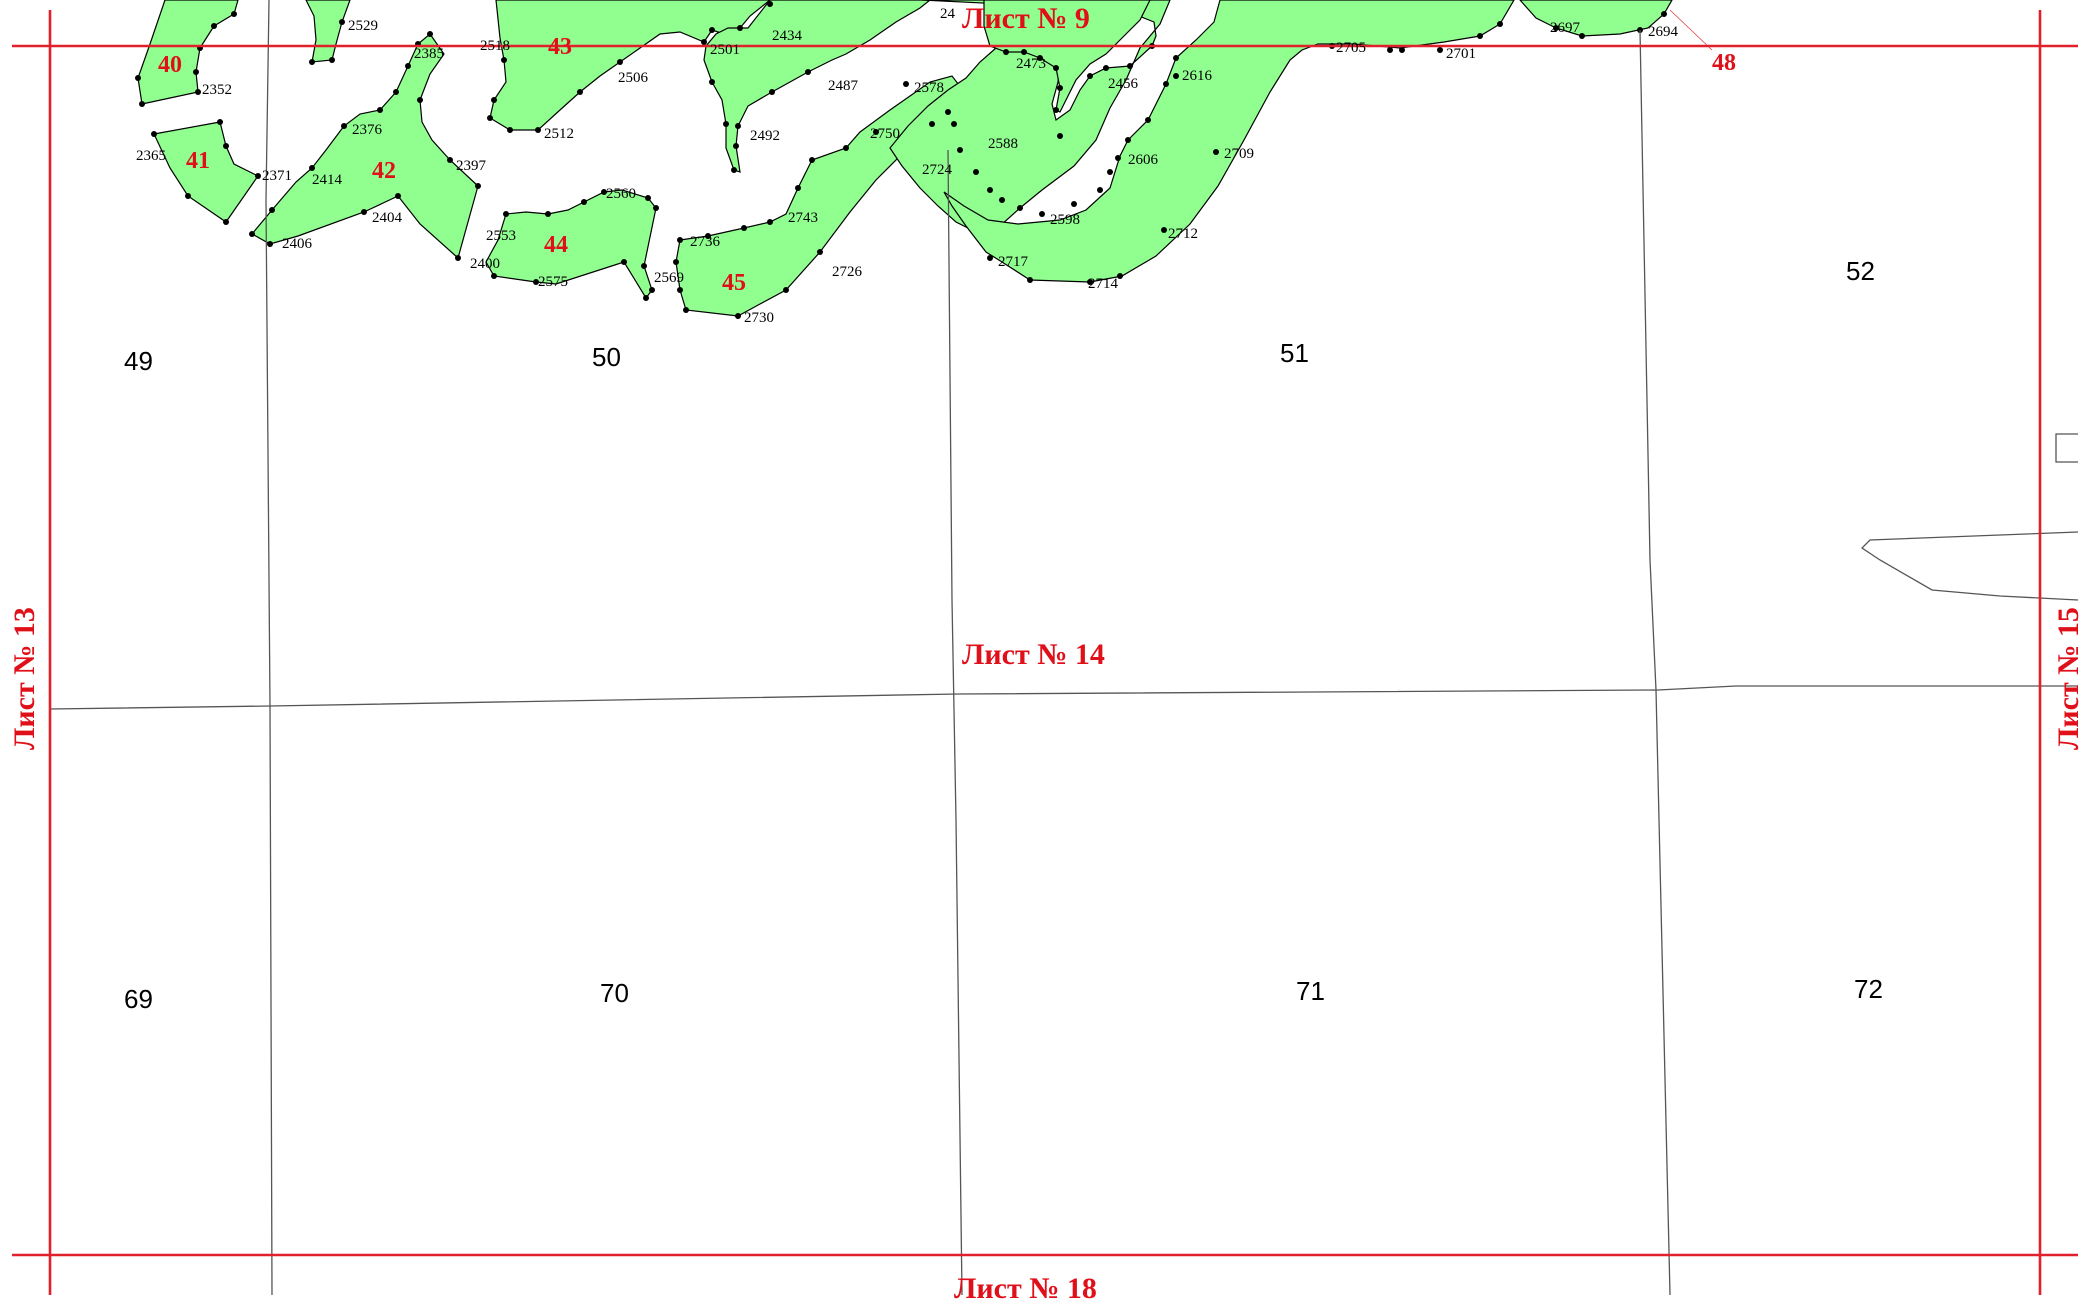  Describe the element at coordinates (328, 31) in the screenshot. I see `zone-40b-polygon` at that location.